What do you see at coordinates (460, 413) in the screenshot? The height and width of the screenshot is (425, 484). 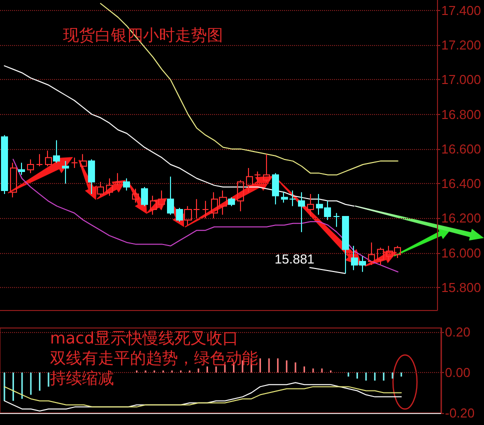 I see `y-tick-label: -0.20` at bounding box center [460, 413].